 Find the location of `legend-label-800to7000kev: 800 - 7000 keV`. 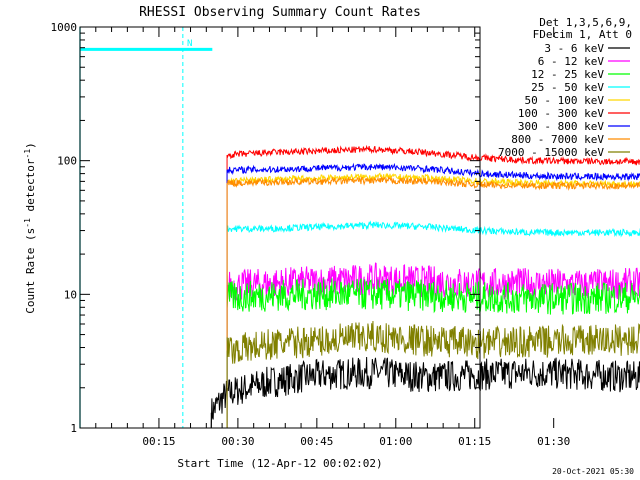

legend-label-800to7000kev: 800 - 7000 keV is located at coordinates (557, 139).